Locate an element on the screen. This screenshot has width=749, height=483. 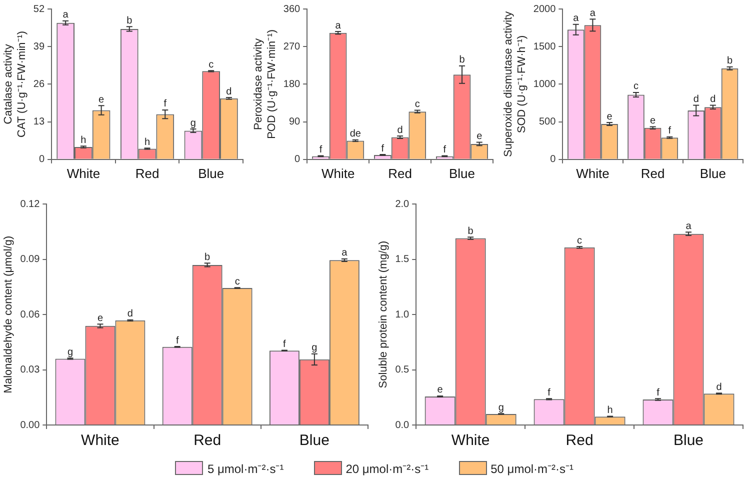
data-label: de is located at coordinates (356, 134).